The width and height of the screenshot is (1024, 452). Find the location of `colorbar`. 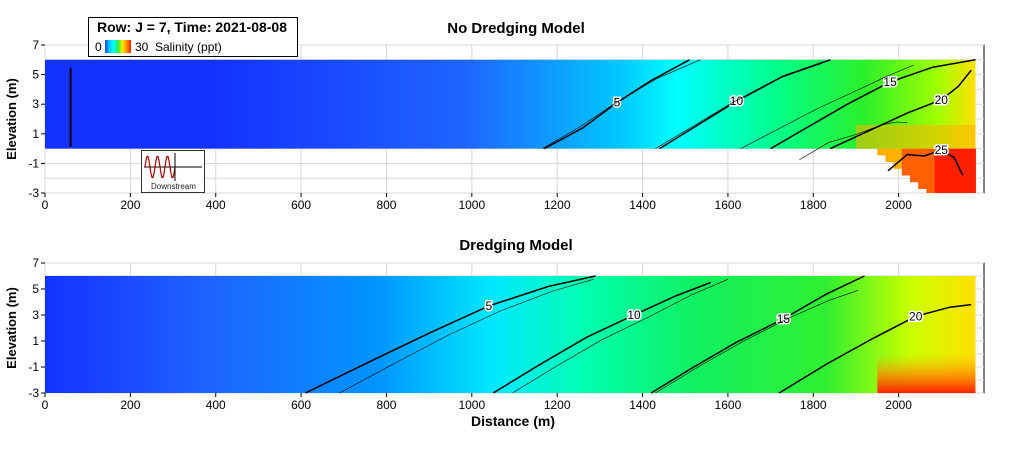

colorbar is located at coordinates (118, 46).